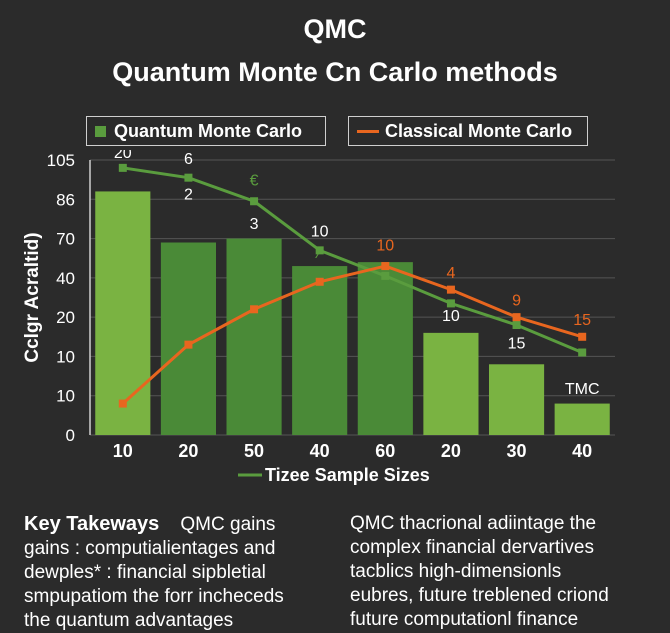 This screenshot has width=670, height=633. What do you see at coordinates (65, 317) in the screenshot?
I see `y-tick-label: 20` at bounding box center [65, 317].